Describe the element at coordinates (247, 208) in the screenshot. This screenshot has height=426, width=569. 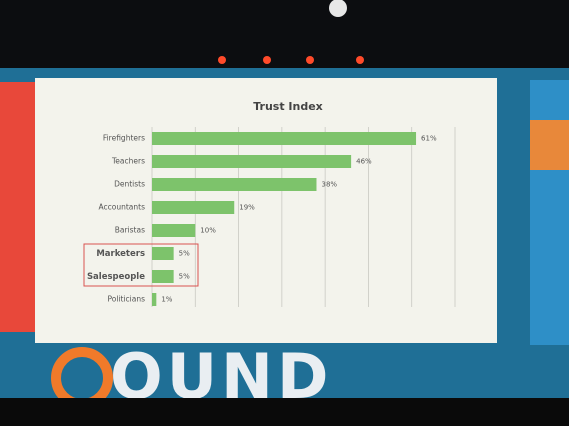
I see `value-label: 19%` at that location.